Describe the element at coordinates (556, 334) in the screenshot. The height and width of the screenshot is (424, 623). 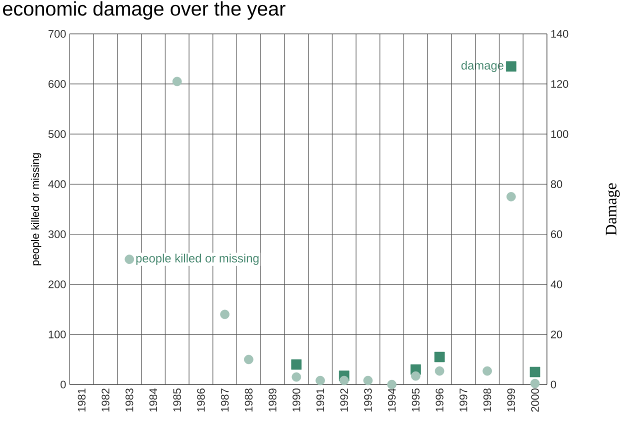
I see `y2-tick-label: 20` at that location.